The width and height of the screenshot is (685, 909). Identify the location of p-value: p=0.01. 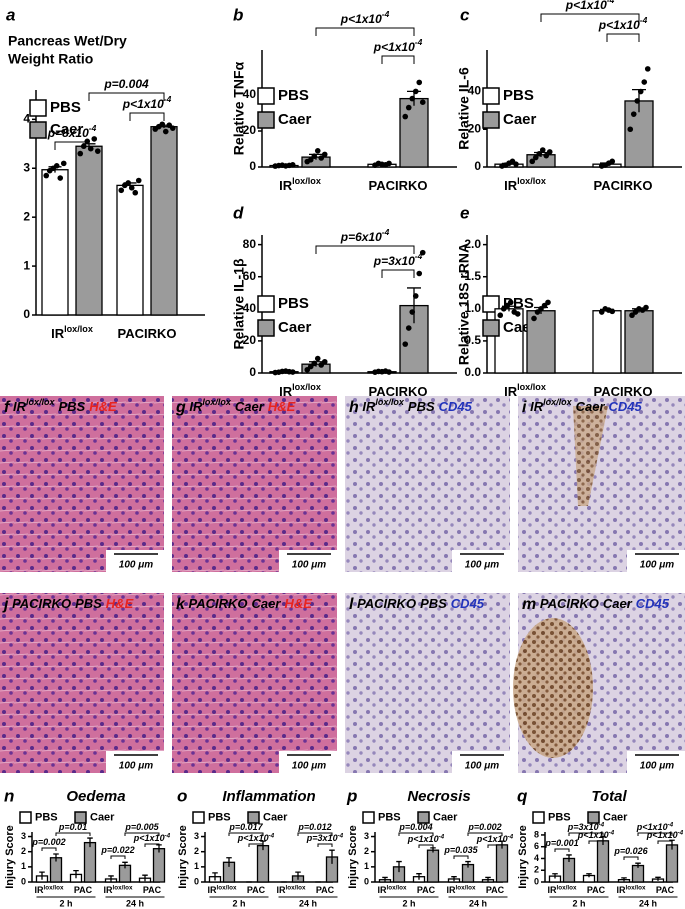
(72, 827).